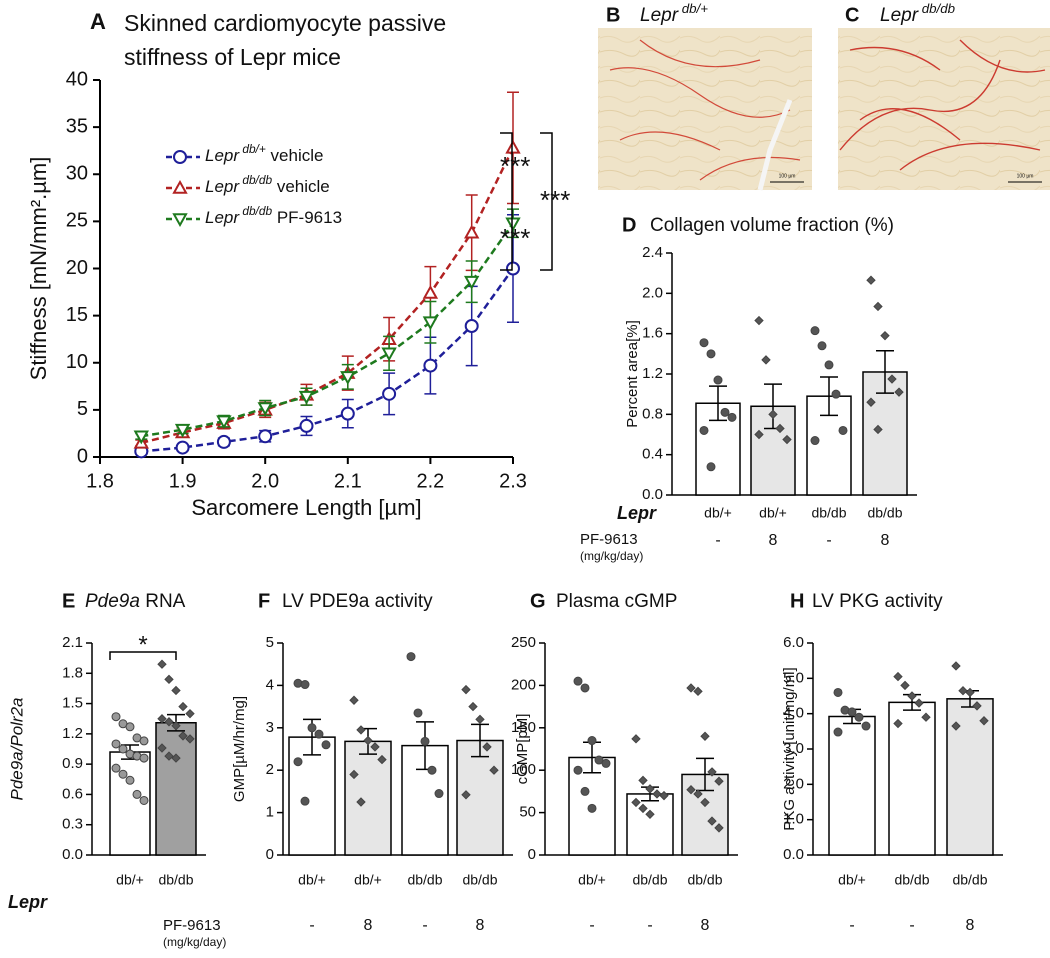 This screenshot has height=958, width=1050. I want to click on y-tick-label: 10, so click(77, 362).